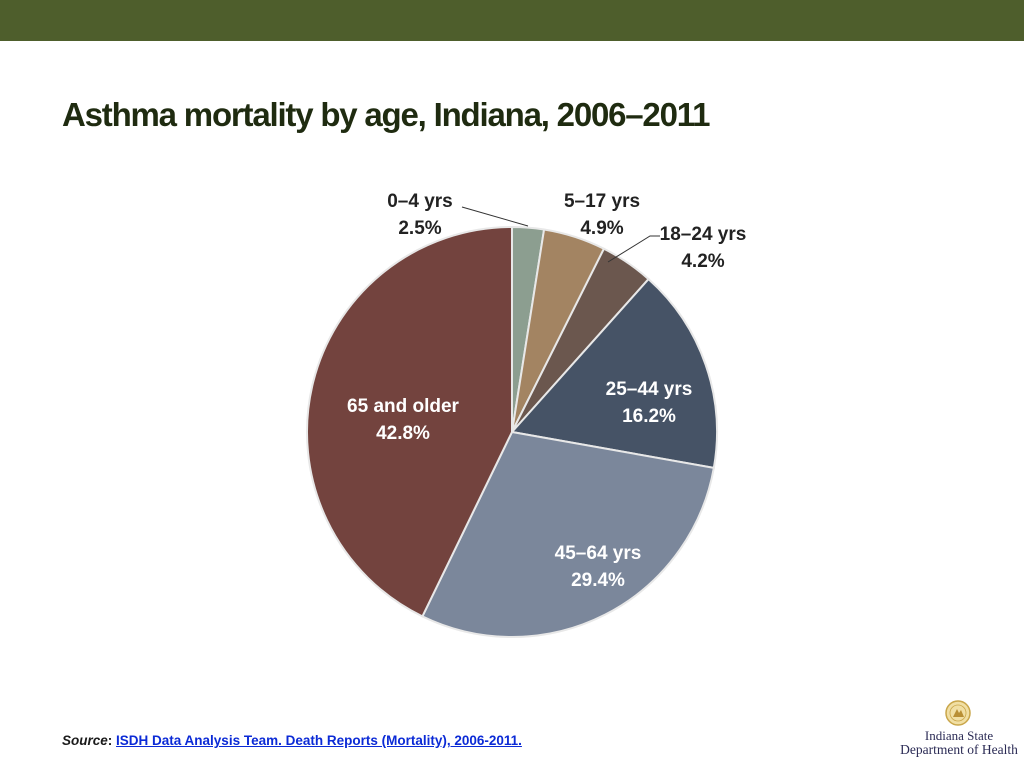  What do you see at coordinates (560, 234) in the screenshot?
I see `leader-lines` at bounding box center [560, 234].